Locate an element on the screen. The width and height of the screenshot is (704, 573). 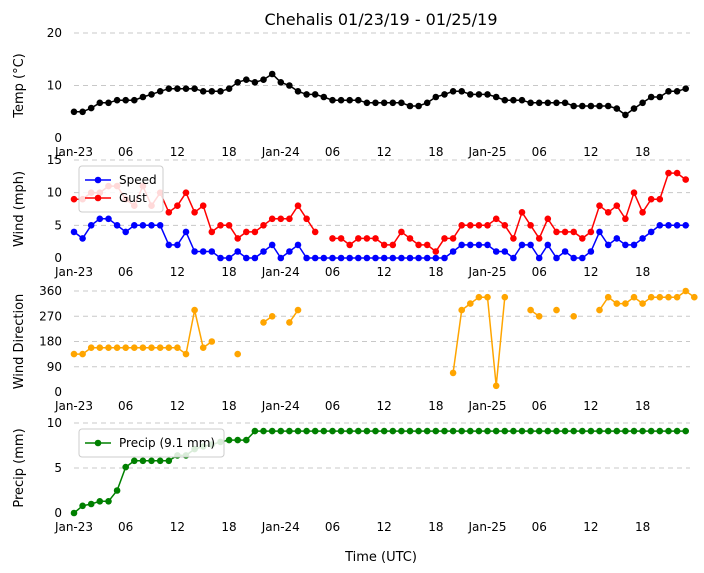
x-tick-label: Jan-24 is located at coordinates (280, 406).